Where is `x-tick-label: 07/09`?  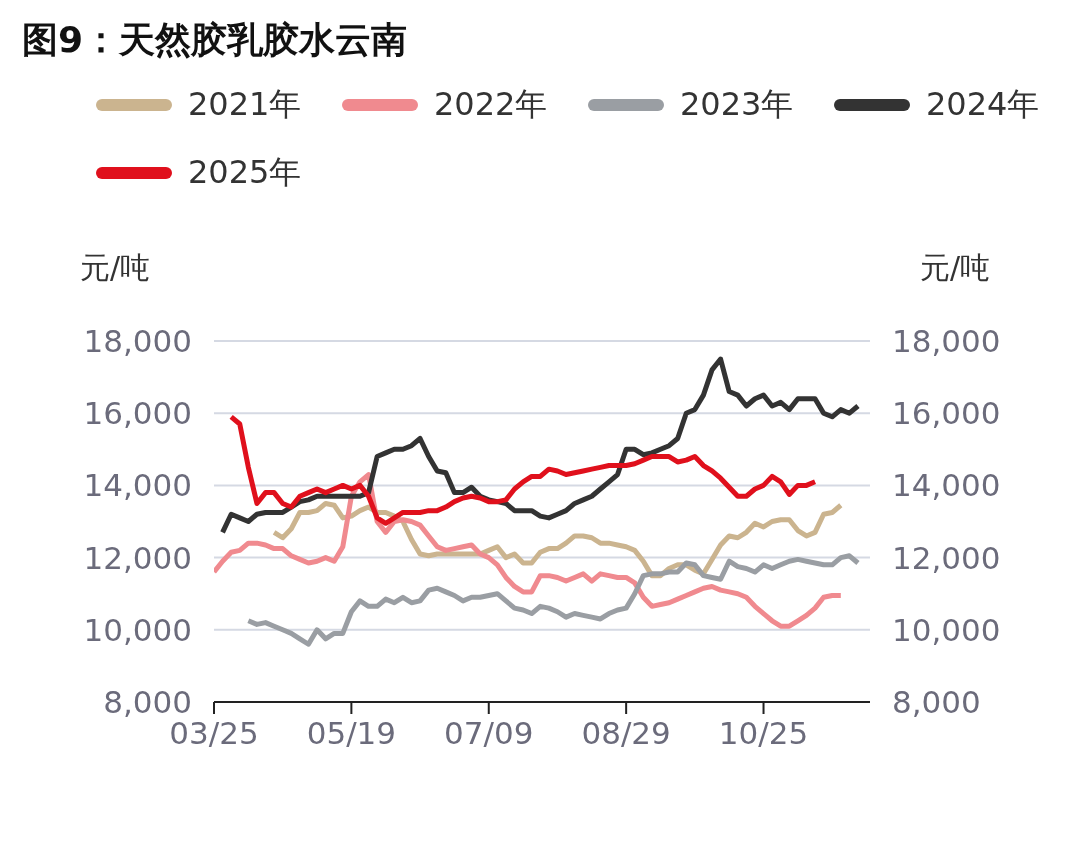 x-tick-label: 07/09 is located at coordinates (489, 733).